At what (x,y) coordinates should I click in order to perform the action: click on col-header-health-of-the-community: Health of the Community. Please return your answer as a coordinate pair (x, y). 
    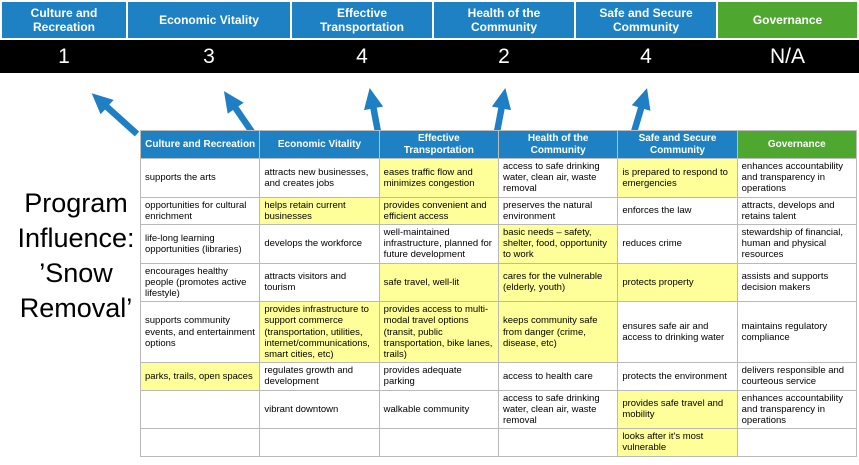
    Looking at the image, I should click on (558, 144).